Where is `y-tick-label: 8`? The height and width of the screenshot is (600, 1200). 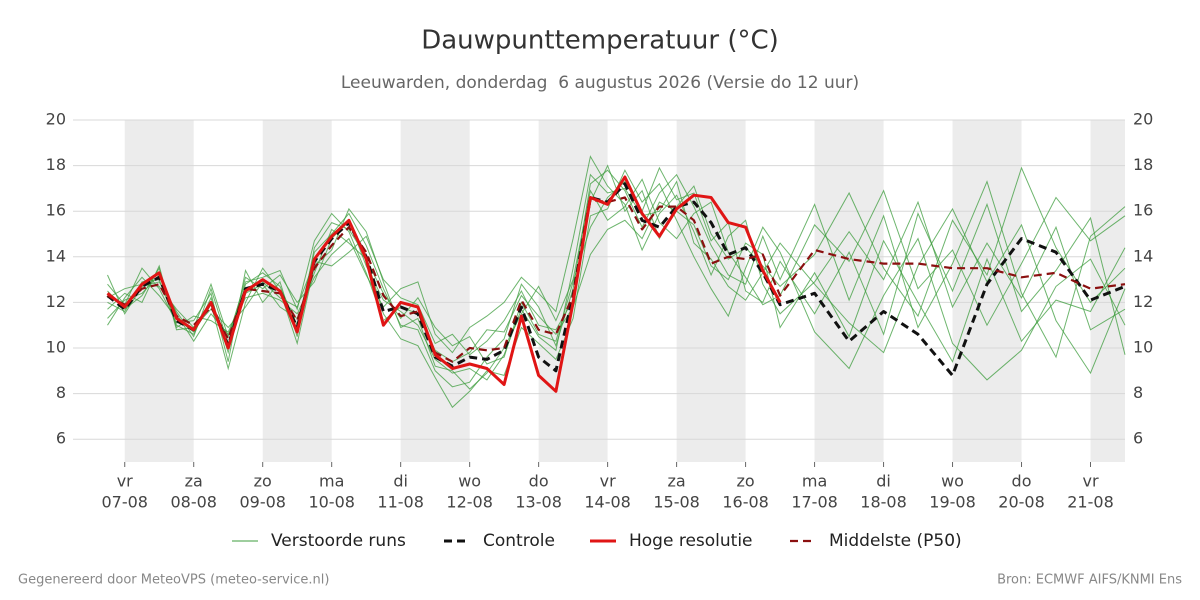
y-tick-label: 8 is located at coordinates (61, 392).